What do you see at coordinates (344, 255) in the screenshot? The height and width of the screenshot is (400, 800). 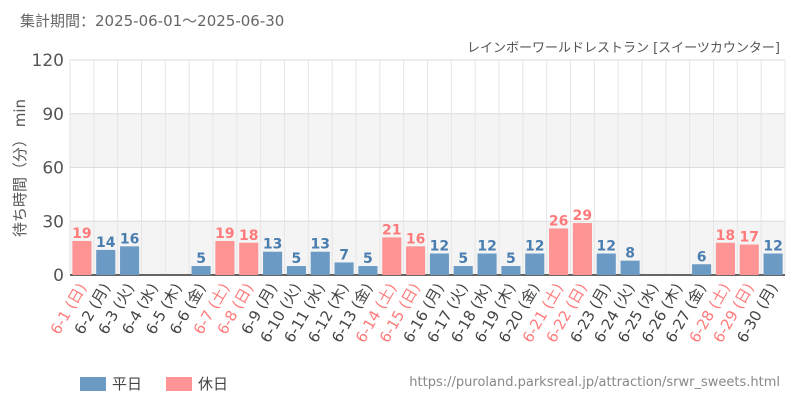 I see `bar-value-label: 7` at bounding box center [344, 255].